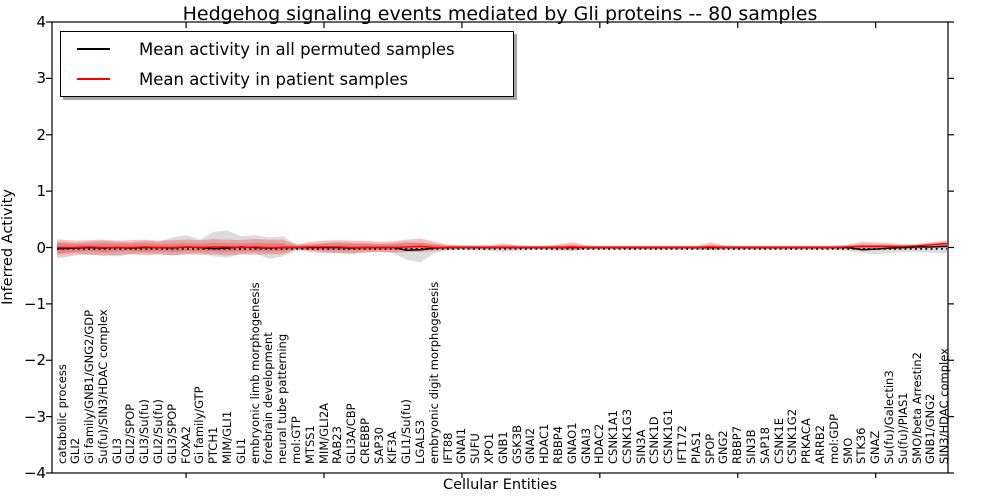  What do you see at coordinates (682, 444) in the screenshot?
I see `x-tick-label: IFT172` at bounding box center [682, 444].